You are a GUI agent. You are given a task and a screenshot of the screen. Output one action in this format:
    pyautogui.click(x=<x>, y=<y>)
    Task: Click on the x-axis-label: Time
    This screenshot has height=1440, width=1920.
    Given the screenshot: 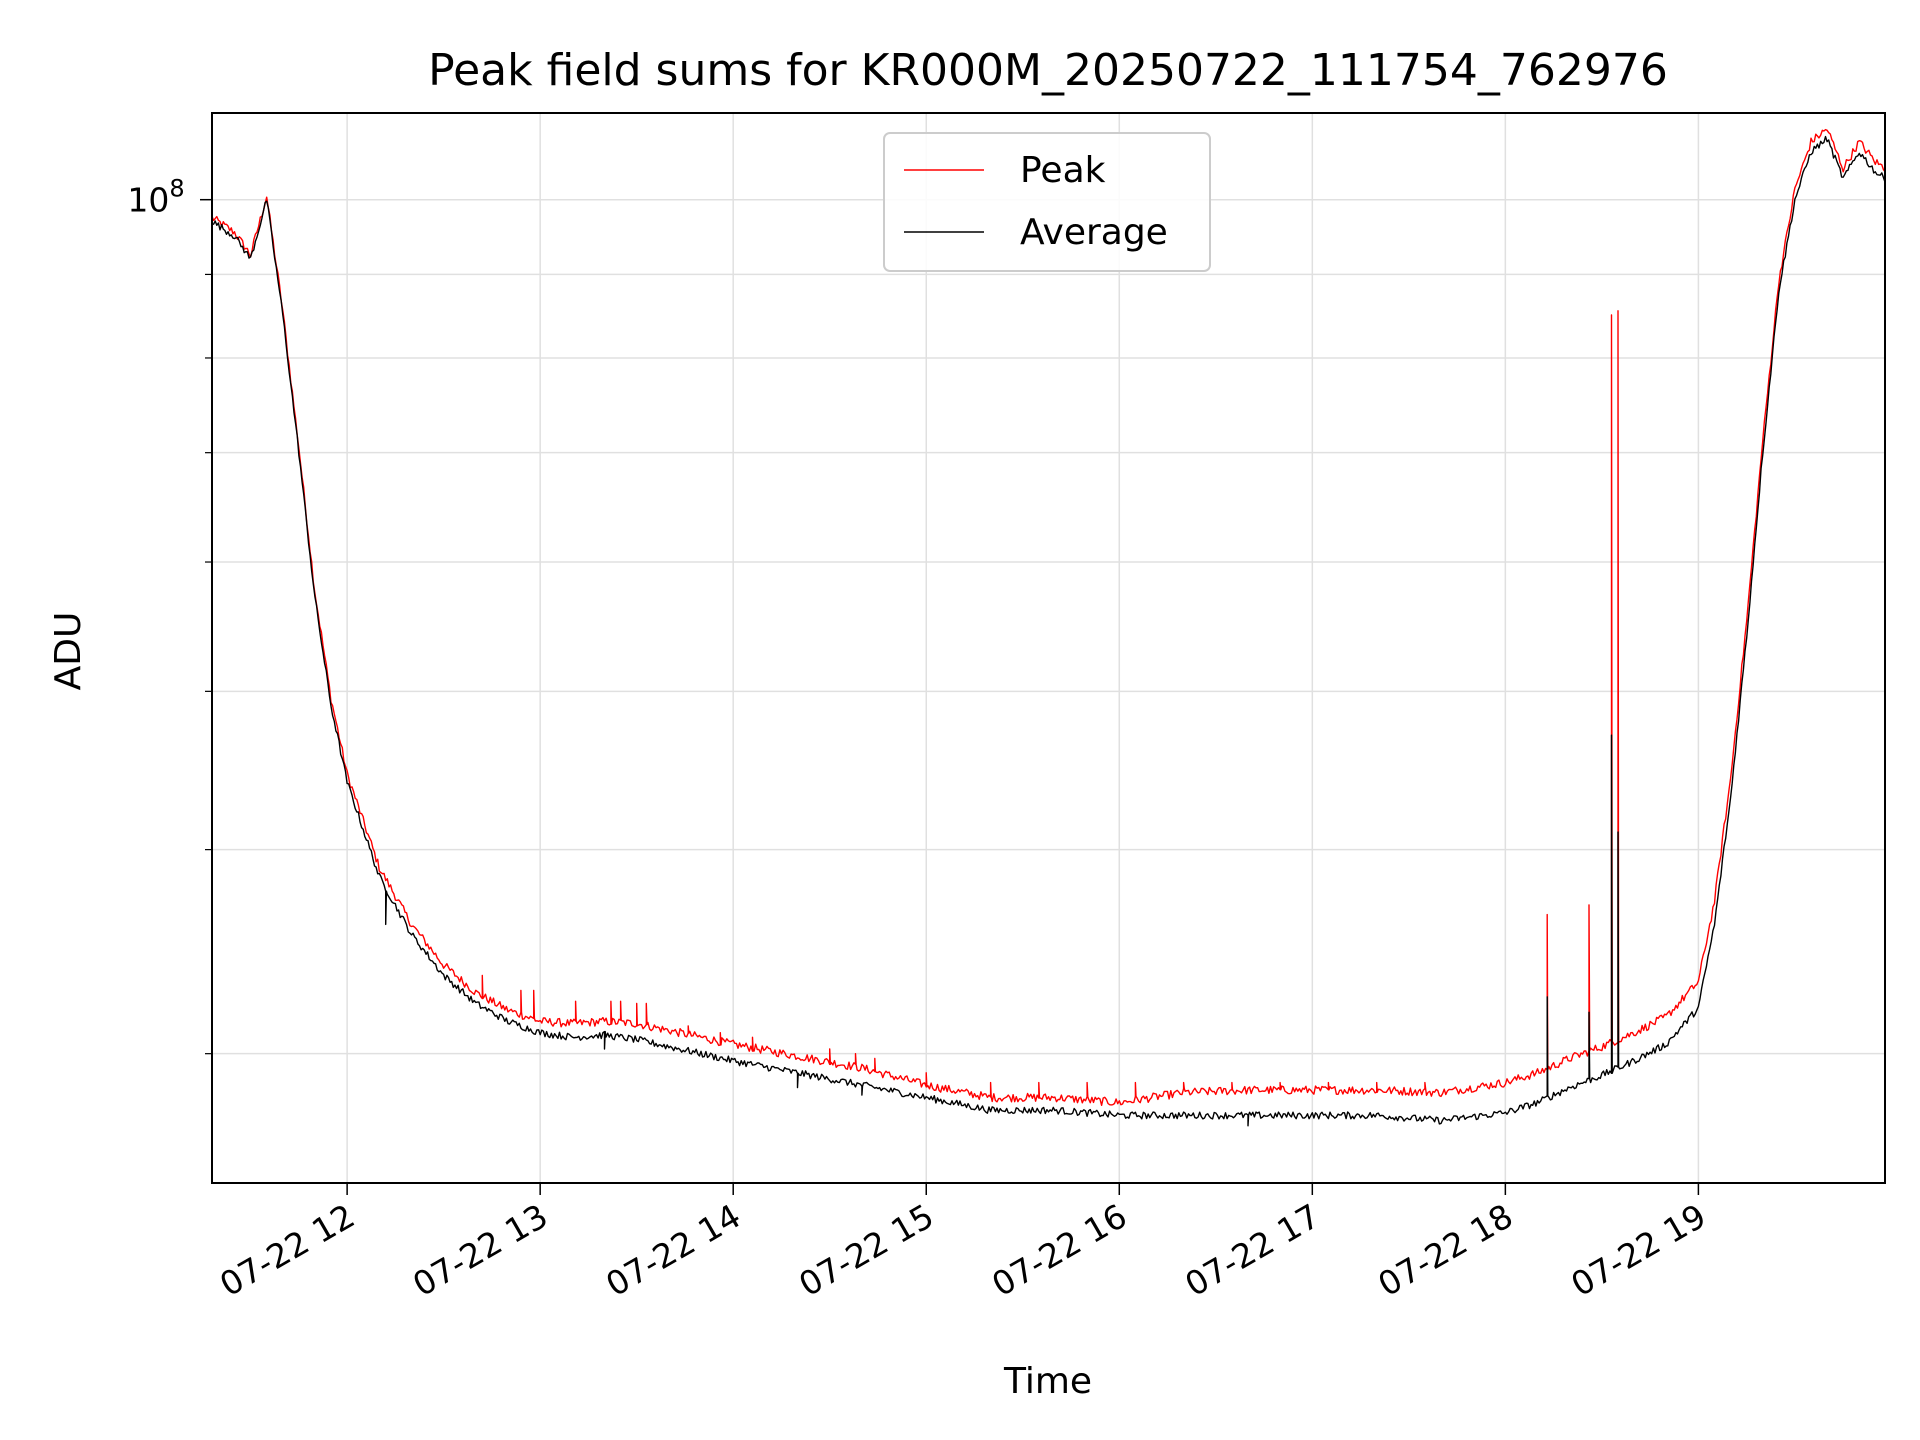 What is the action you would take?
    pyautogui.click(x=1047, y=1381)
    